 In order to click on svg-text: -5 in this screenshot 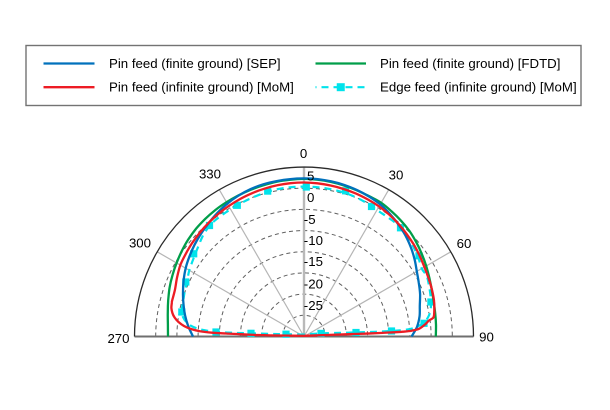, I will do `click(310, 219)`.